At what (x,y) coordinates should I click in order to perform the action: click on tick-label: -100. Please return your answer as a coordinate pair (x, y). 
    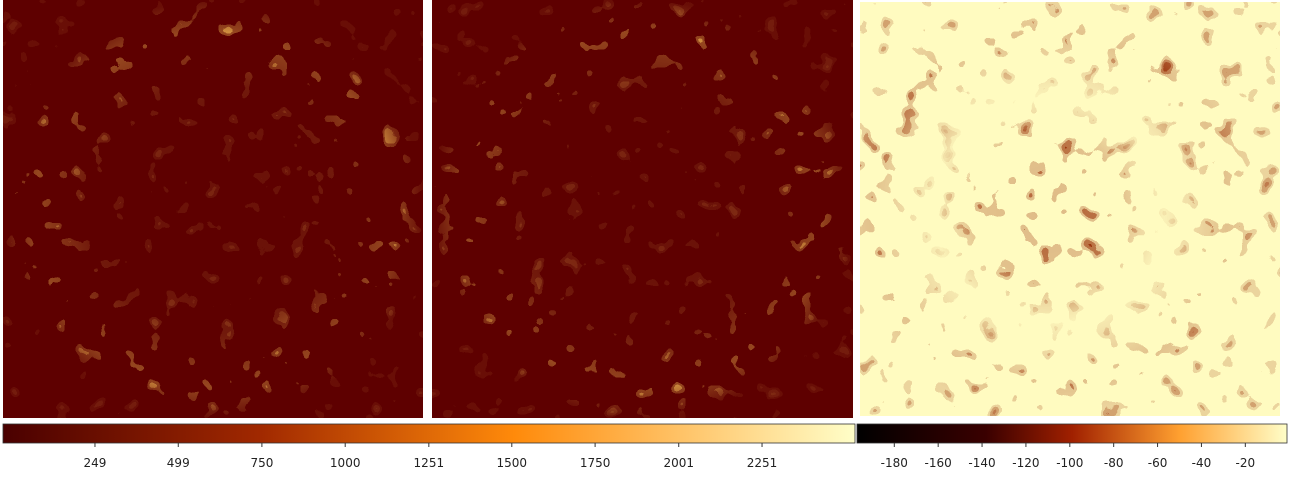
    Looking at the image, I should click on (1069, 463).